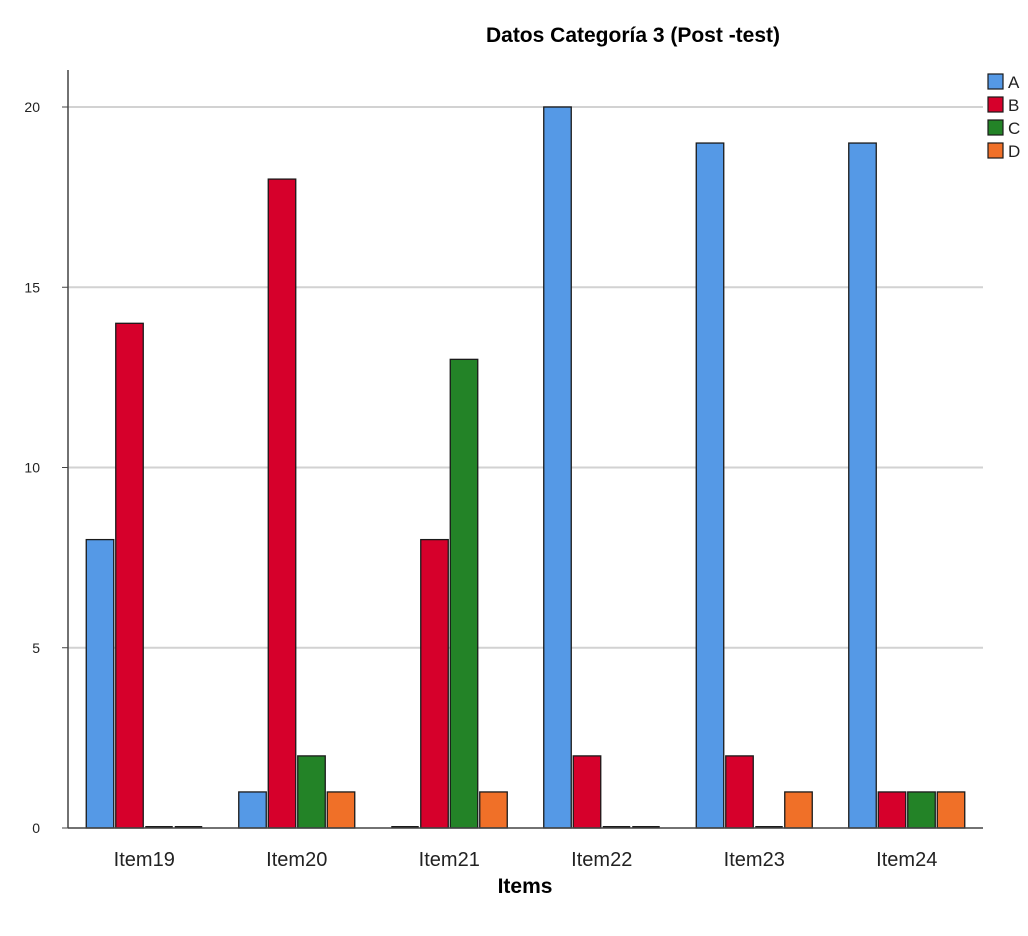 This screenshot has width=1028, height=936. Describe the element at coordinates (1014, 82) in the screenshot. I see `legend-label: A` at that location.